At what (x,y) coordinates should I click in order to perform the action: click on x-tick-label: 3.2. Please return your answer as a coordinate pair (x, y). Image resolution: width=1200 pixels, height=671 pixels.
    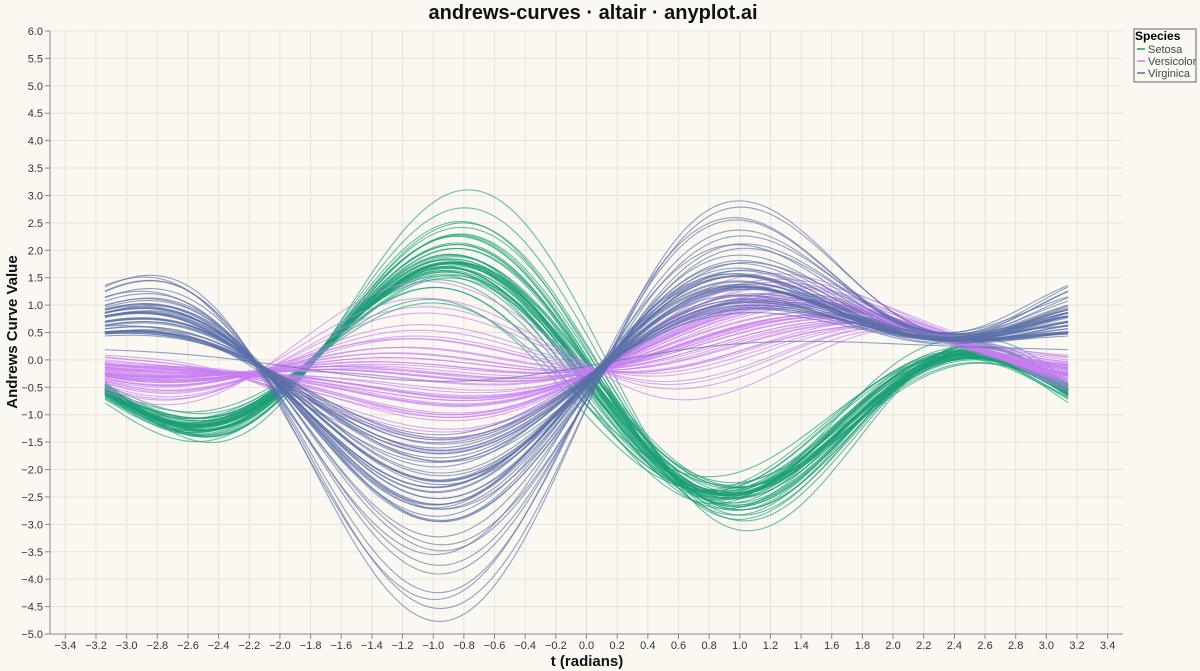
    Looking at the image, I should click on (1076, 646).